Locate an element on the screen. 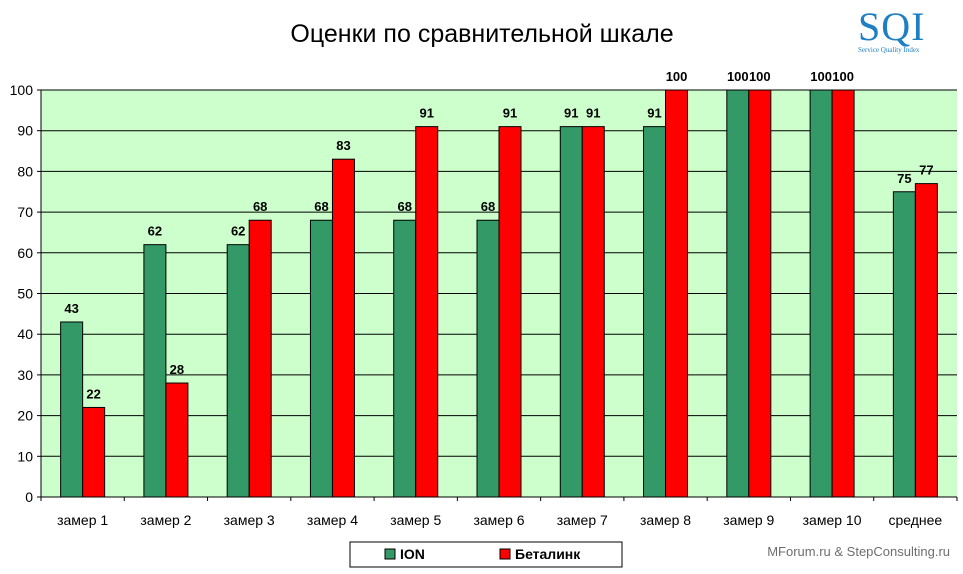 This screenshot has height=574, width=963. data-label-betalink: 68 is located at coordinates (260, 206).